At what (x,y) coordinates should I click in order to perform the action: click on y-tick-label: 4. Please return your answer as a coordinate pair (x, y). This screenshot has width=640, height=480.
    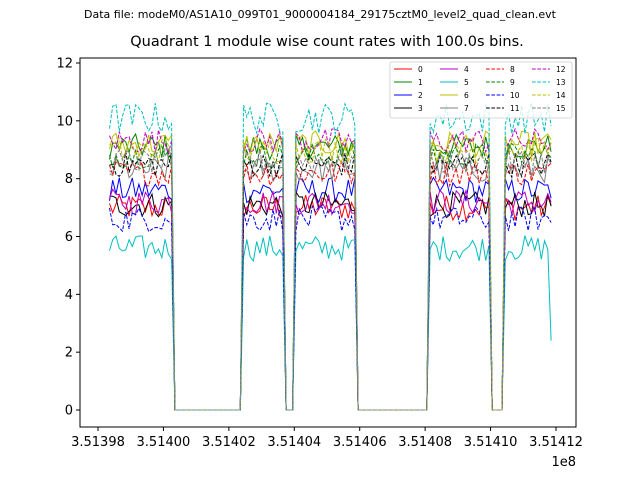
    Looking at the image, I should click on (69, 295).